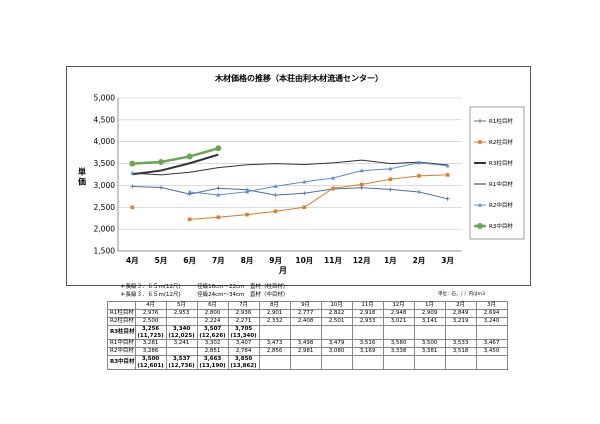  Describe the element at coordinates (460, 351) in the screenshot. I see `table-cell: 3,518` at that location.